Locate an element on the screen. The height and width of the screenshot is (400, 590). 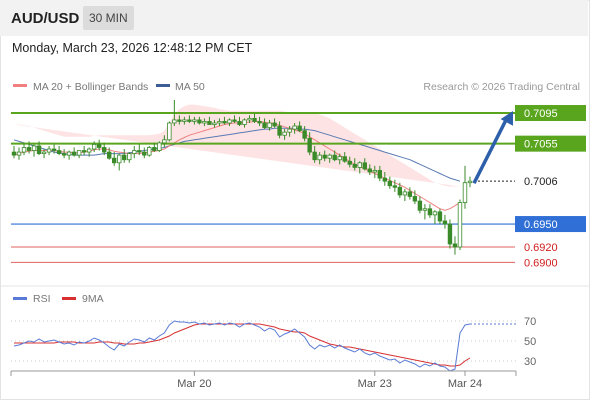
rsi-ma-legend-swatch is located at coordinates (69, 298).